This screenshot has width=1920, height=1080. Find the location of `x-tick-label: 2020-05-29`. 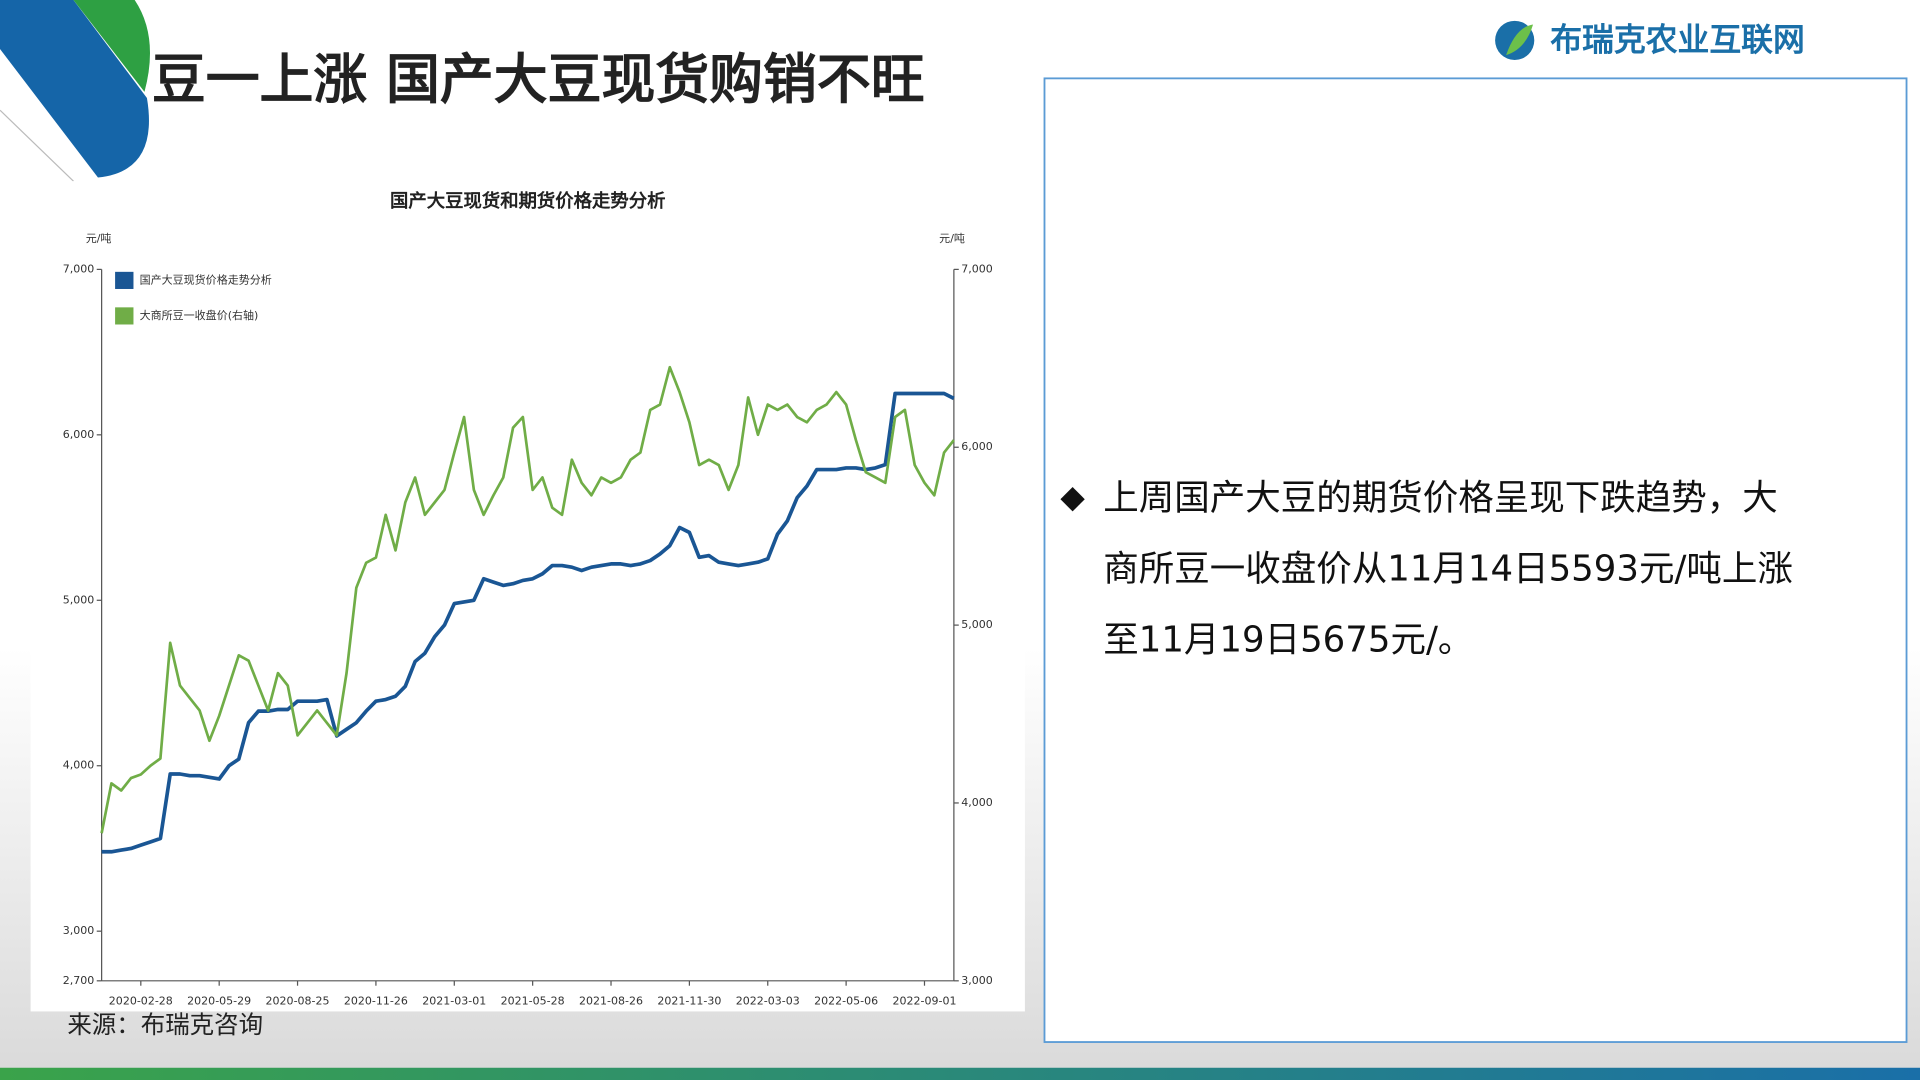

x-tick-label: 2020-05-29 is located at coordinates (219, 1001).